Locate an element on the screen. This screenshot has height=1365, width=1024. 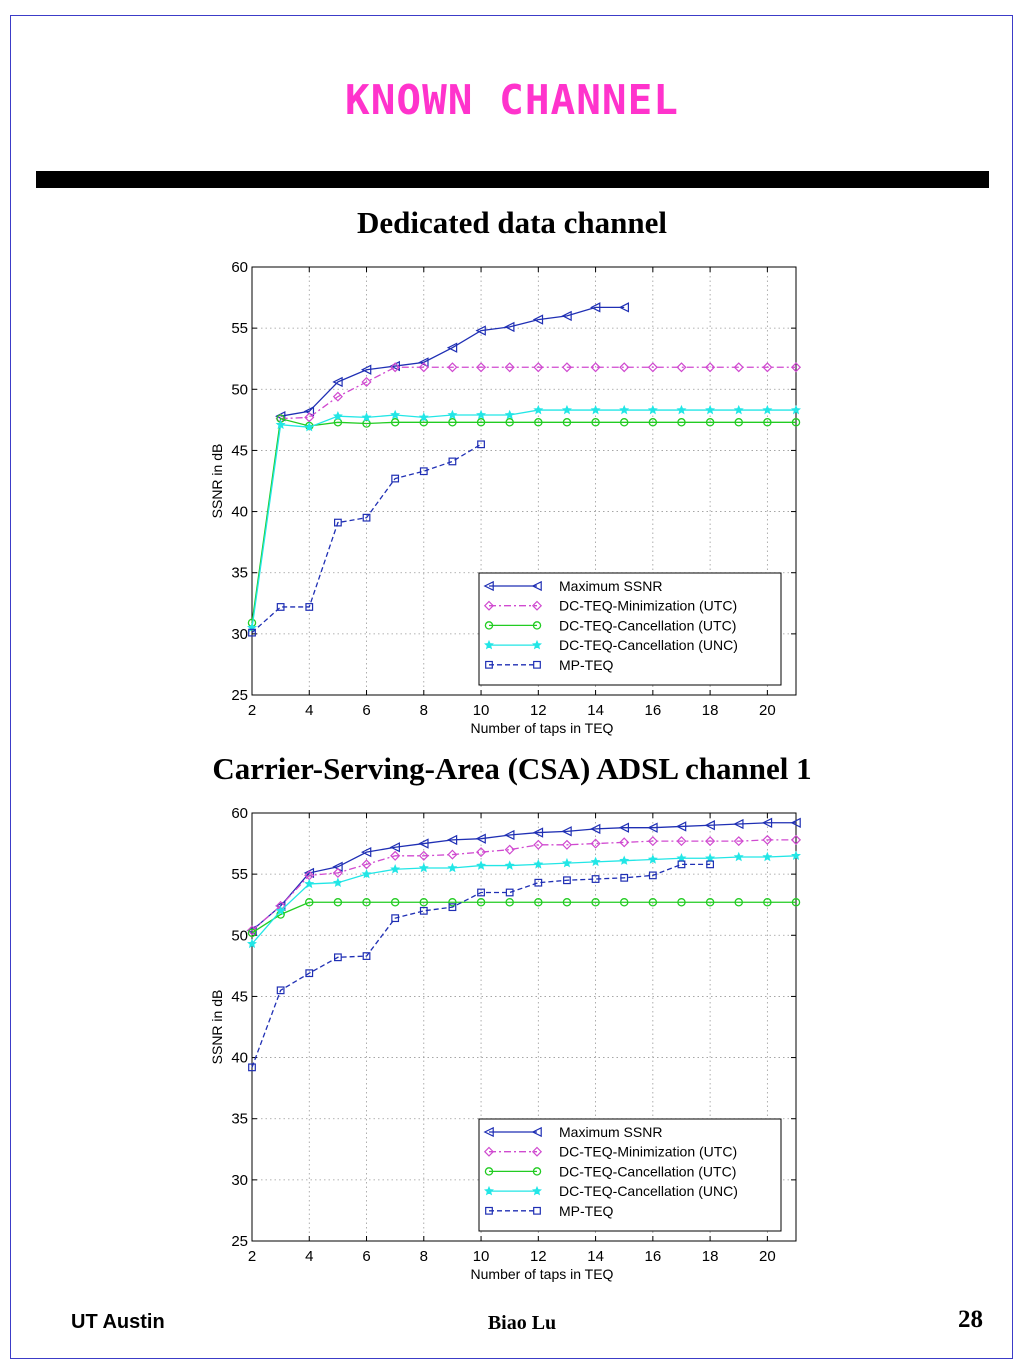
chart2-xtick-label: 16 is located at coordinates (652, 1256).